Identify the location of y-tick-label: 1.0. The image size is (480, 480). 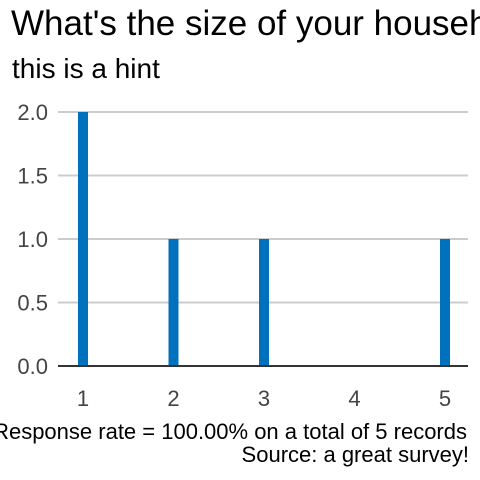
(32, 239).